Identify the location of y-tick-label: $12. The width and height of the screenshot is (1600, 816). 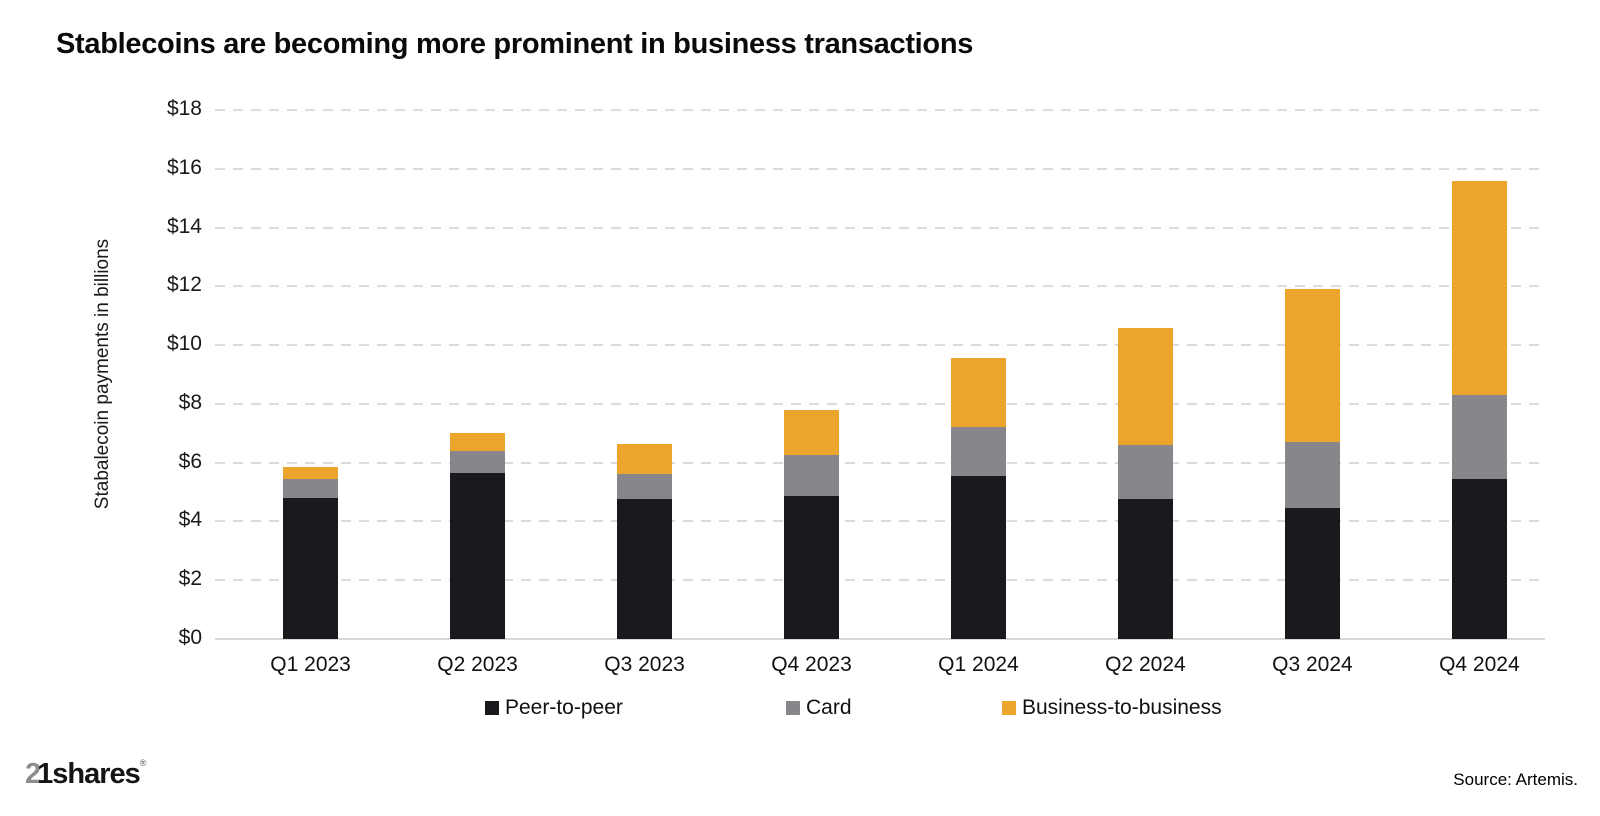
(184, 285).